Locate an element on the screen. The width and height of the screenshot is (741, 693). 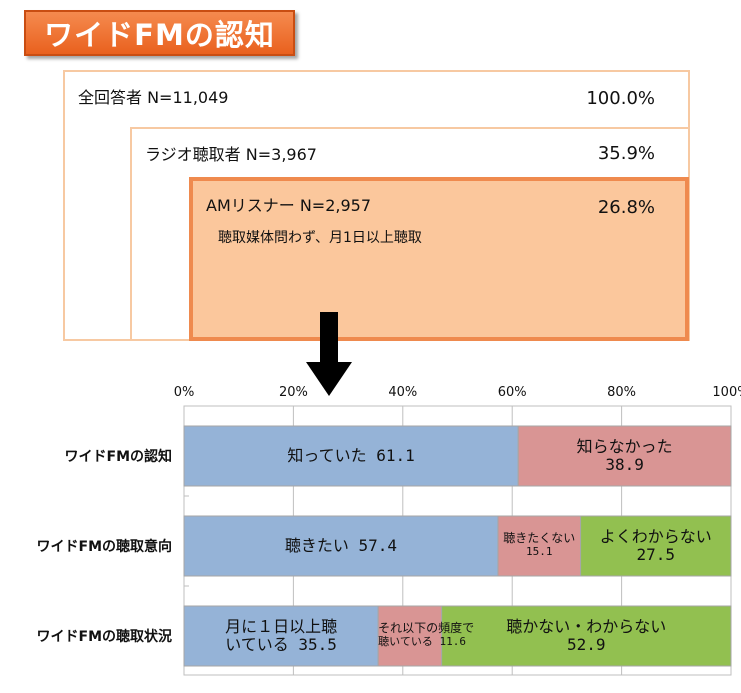
bar-data-label-line: 聴きたい 57.4 is located at coordinates (341, 545).